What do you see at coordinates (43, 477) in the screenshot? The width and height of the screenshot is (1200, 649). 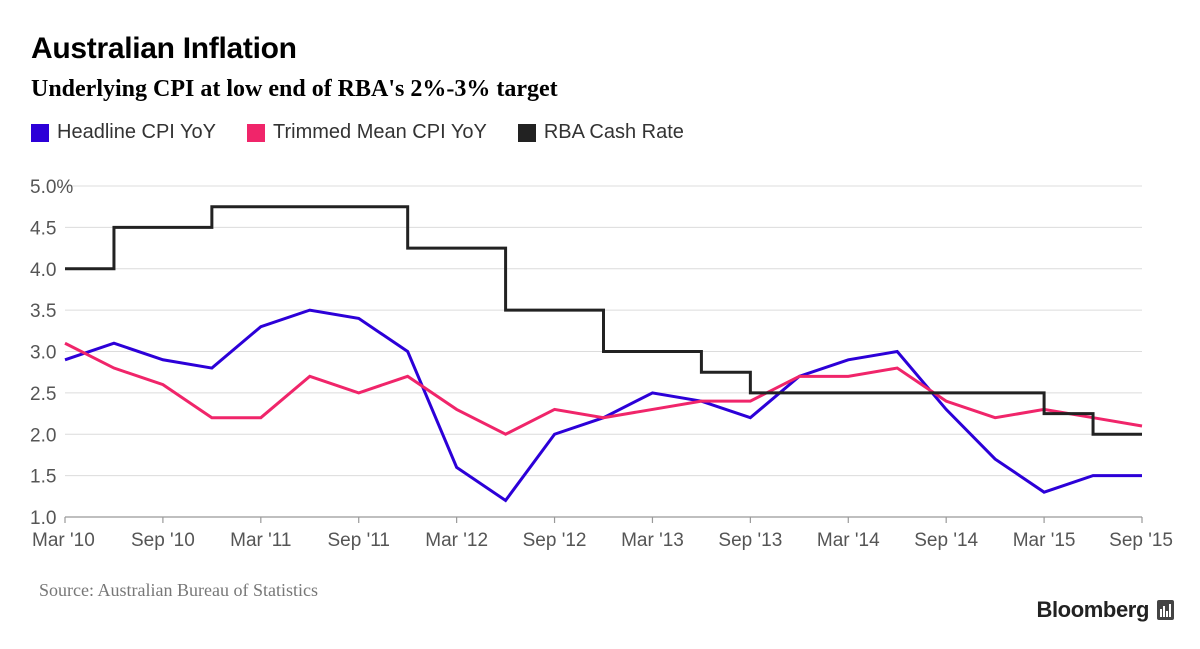 I see `y-tick-label: 1.5` at bounding box center [43, 477].